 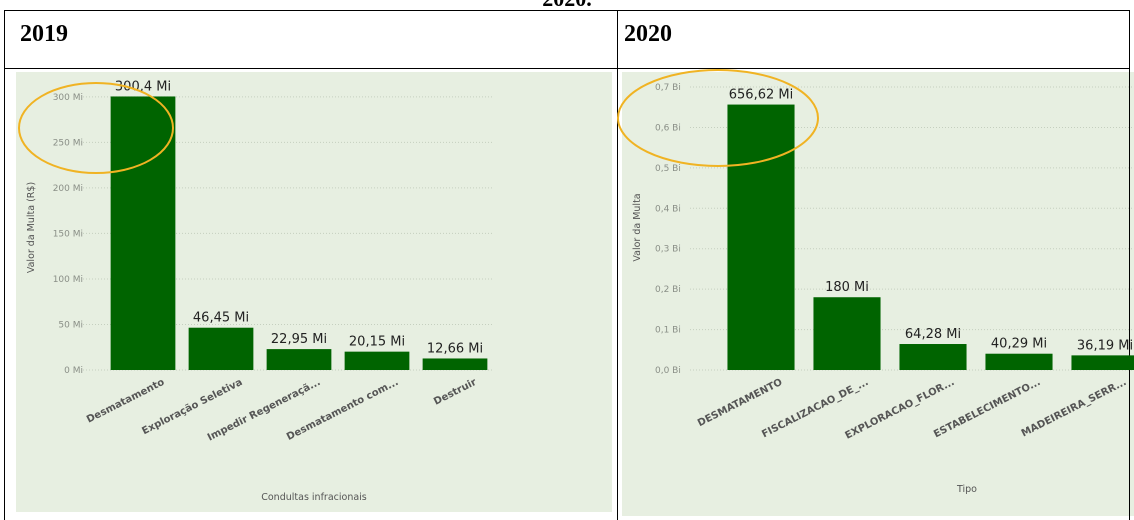 What do you see at coordinates (637, 227) in the screenshot?
I see `y-axis-title: Valor da Multa` at bounding box center [637, 227].